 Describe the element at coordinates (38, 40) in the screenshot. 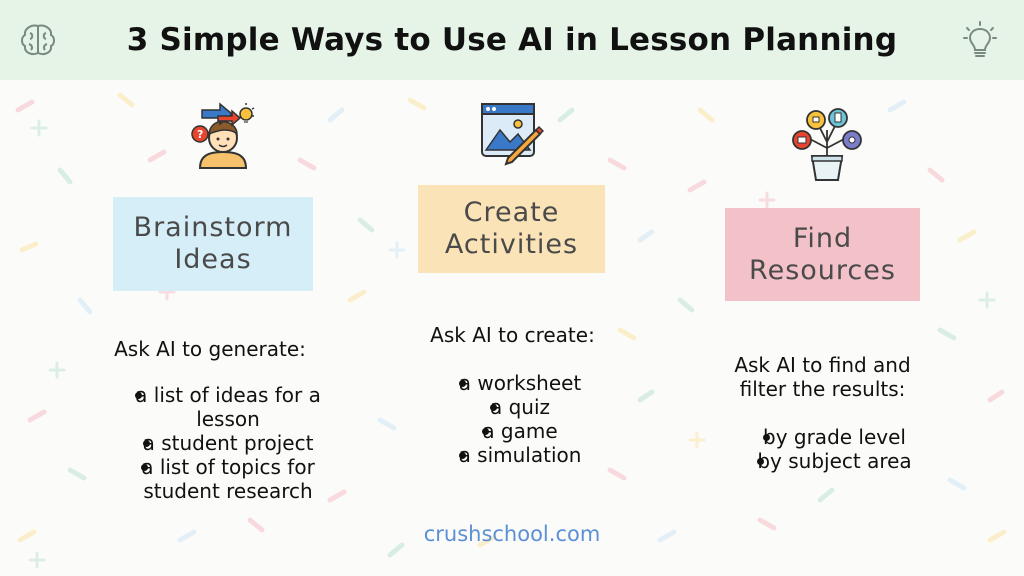

I see `brain-icon` at that location.